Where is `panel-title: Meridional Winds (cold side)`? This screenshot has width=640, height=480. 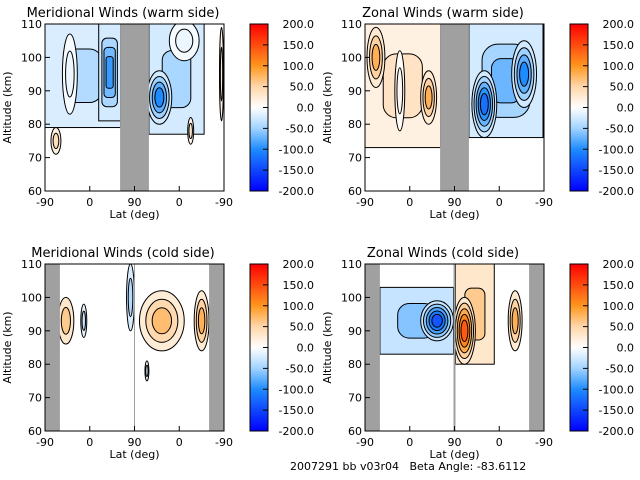 panel-title: Meridional Winds (cold side) is located at coordinates (122, 253).